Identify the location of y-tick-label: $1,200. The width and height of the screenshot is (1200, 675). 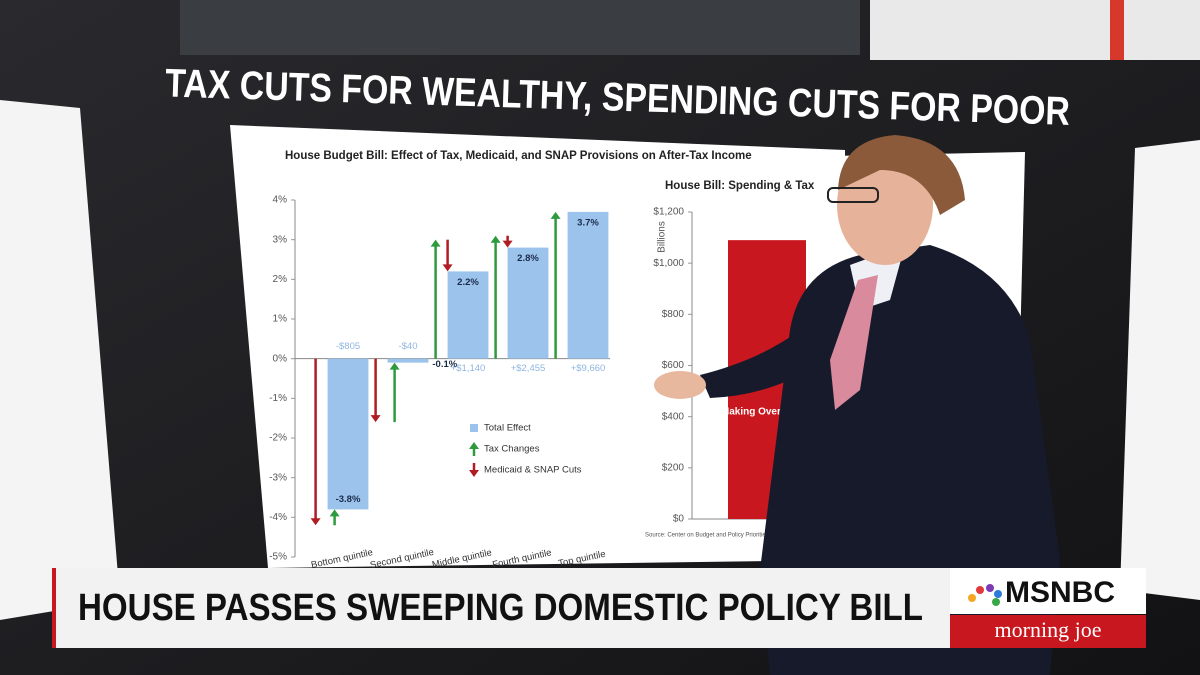
(668, 212).